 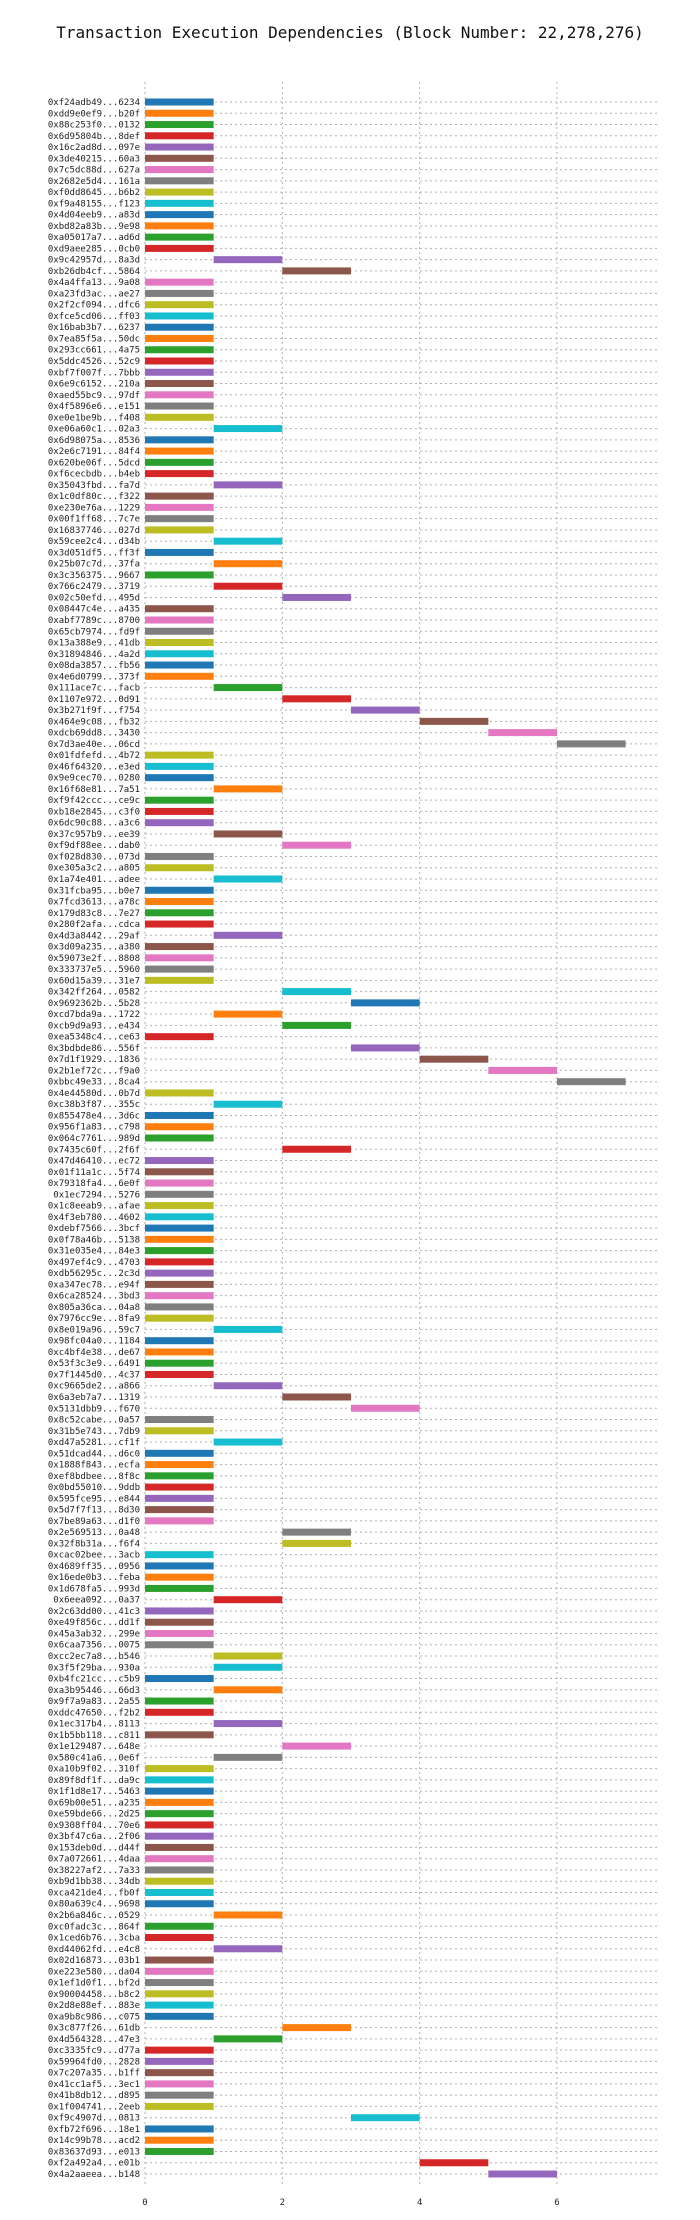 What do you see at coordinates (94, 1556) in the screenshot?
I see `y-tick-label: 0xcac02bee...3acb` at bounding box center [94, 1556].